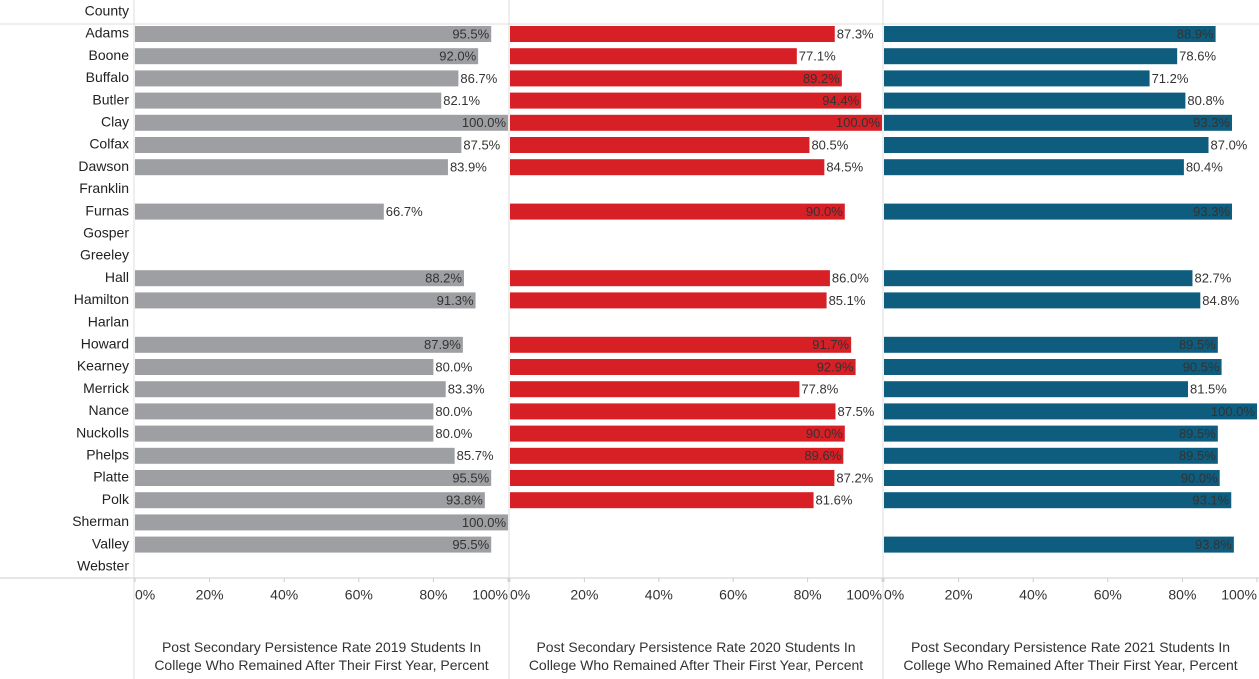 Image resolution: width=1259 pixels, height=679 pixels. Describe the element at coordinates (107, 11) in the screenshot. I see `row-header: County` at that location.